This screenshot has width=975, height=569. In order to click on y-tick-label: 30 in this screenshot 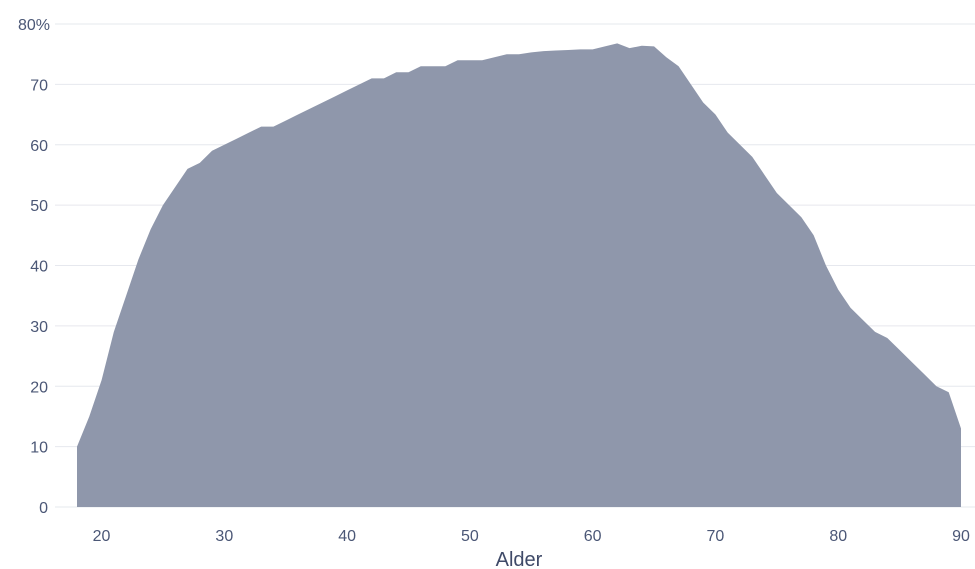, I will do `click(39, 327)`.